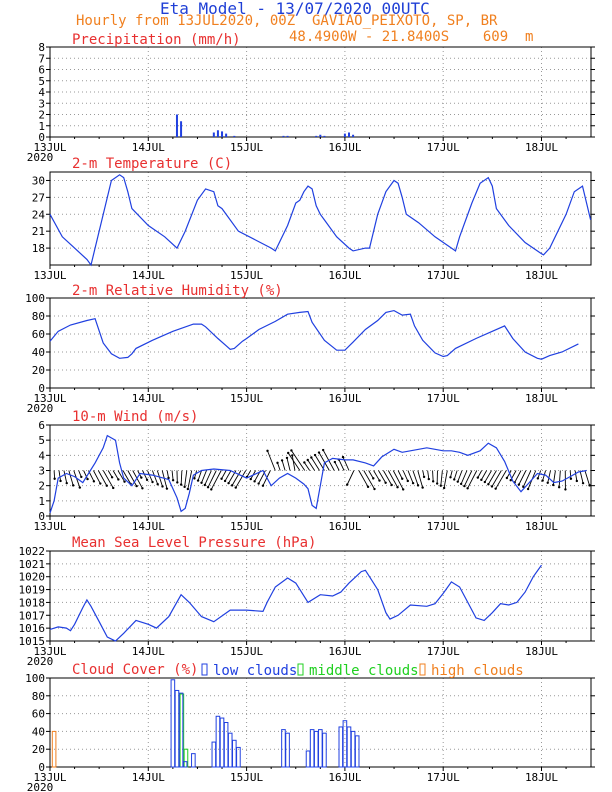 The image size is (612, 792). I want to click on x-tick-label: 17JUL, so click(443, 275).